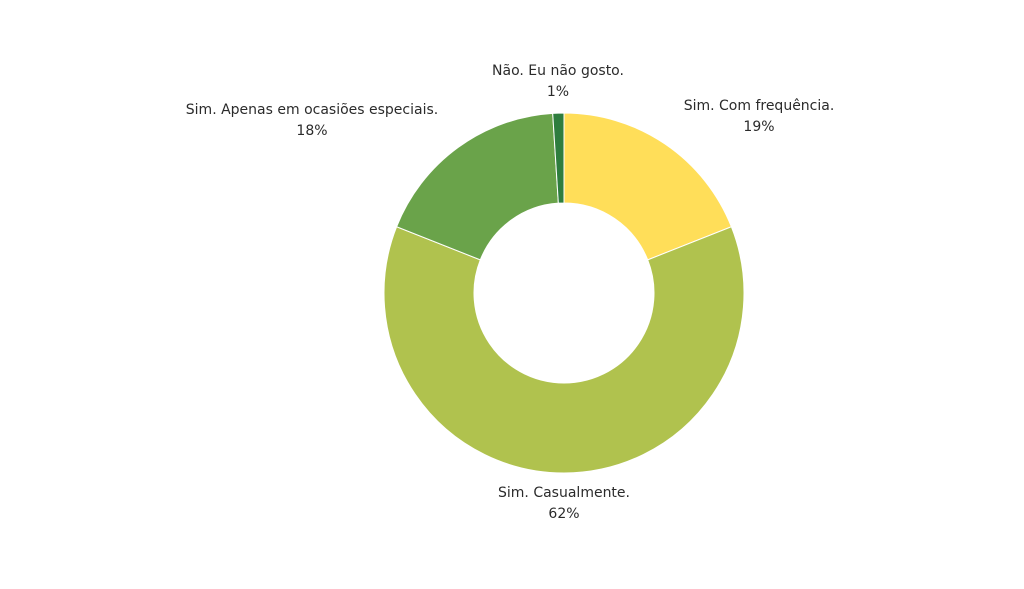 This screenshot has width=1024, height=589. Describe the element at coordinates (312, 131) in the screenshot. I see `slice-value-label: 18%` at that location.